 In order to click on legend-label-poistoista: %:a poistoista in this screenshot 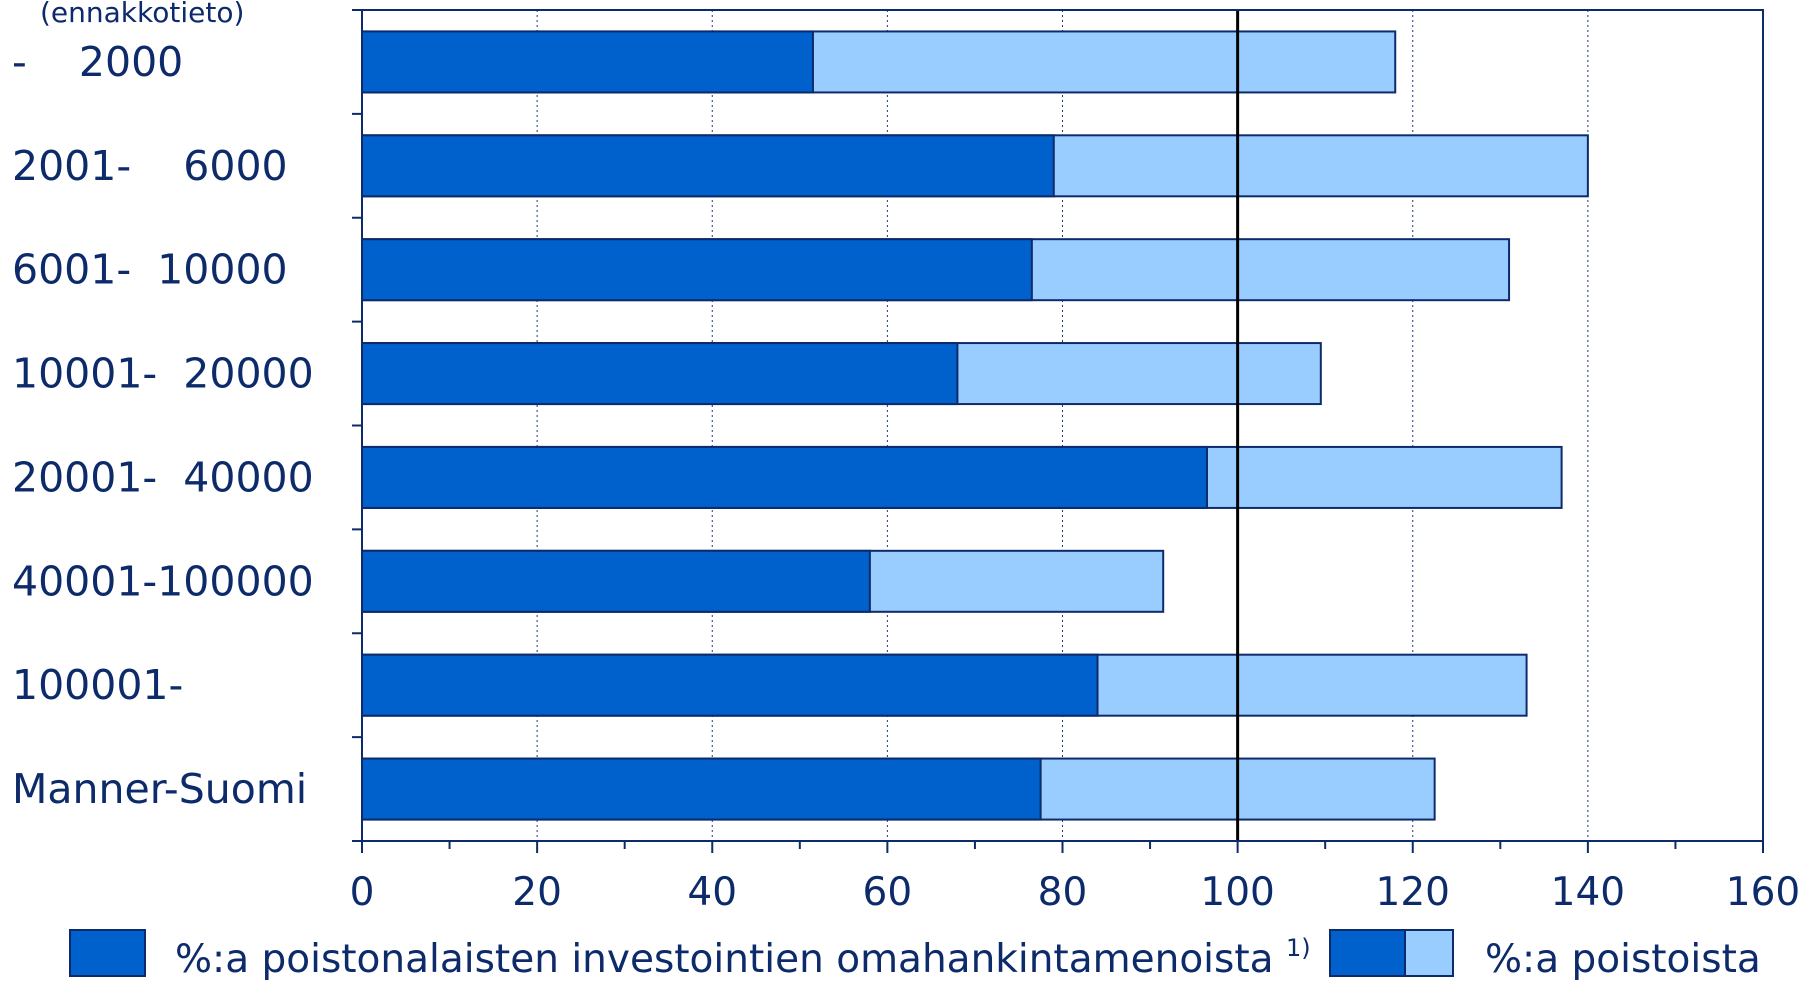, I will do `click(1623, 959)`.